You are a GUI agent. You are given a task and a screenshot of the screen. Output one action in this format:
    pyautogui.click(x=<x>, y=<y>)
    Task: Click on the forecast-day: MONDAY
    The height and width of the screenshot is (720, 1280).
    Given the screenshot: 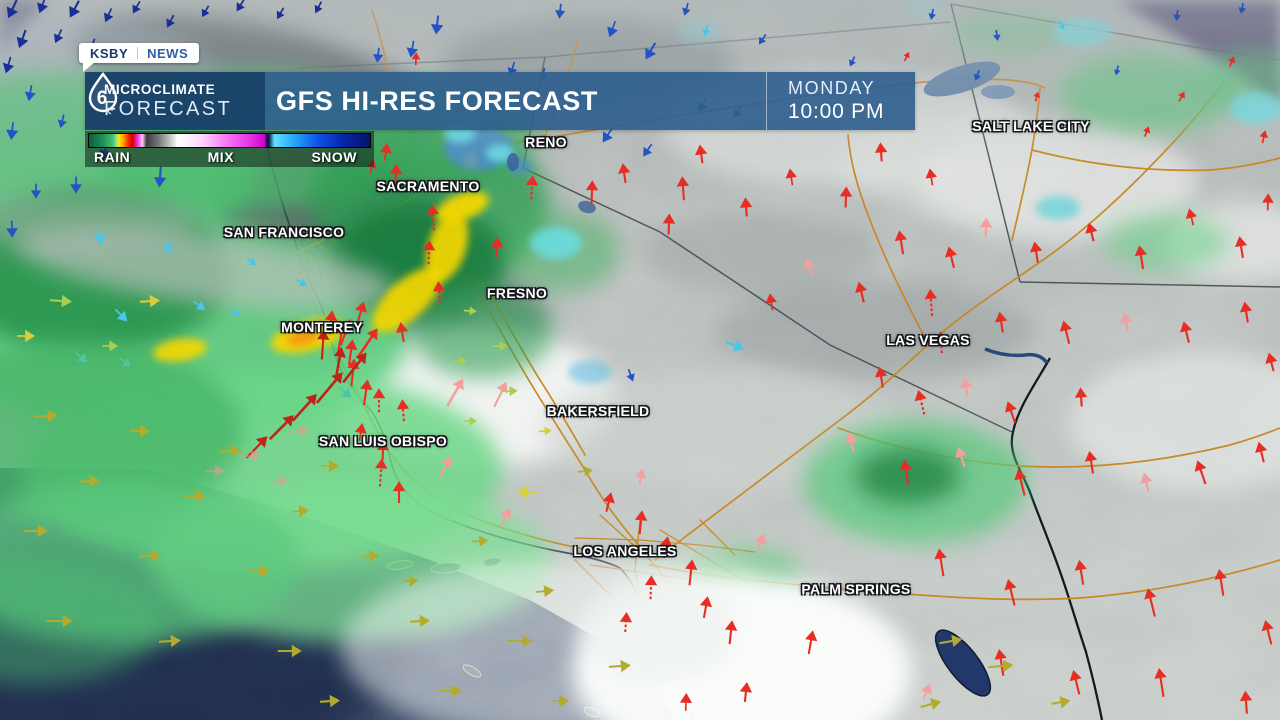 What is the action you would take?
    pyautogui.click(x=832, y=88)
    